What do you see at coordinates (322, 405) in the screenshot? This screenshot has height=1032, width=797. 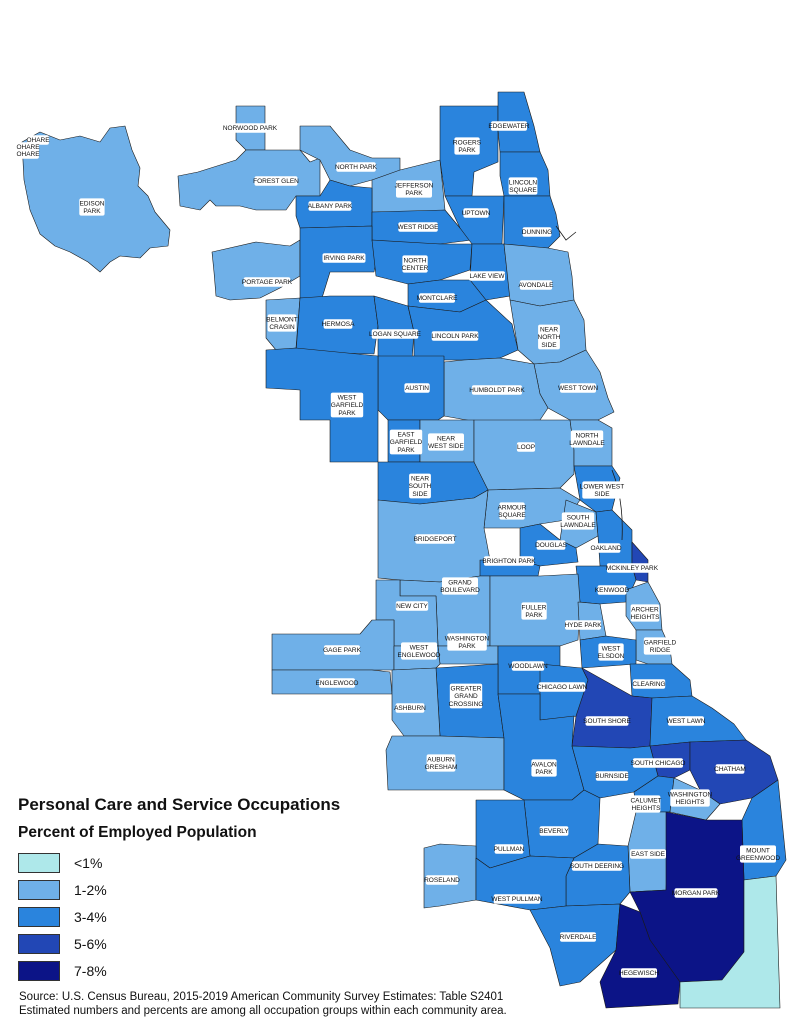 I see `community-area-austin` at bounding box center [322, 405].